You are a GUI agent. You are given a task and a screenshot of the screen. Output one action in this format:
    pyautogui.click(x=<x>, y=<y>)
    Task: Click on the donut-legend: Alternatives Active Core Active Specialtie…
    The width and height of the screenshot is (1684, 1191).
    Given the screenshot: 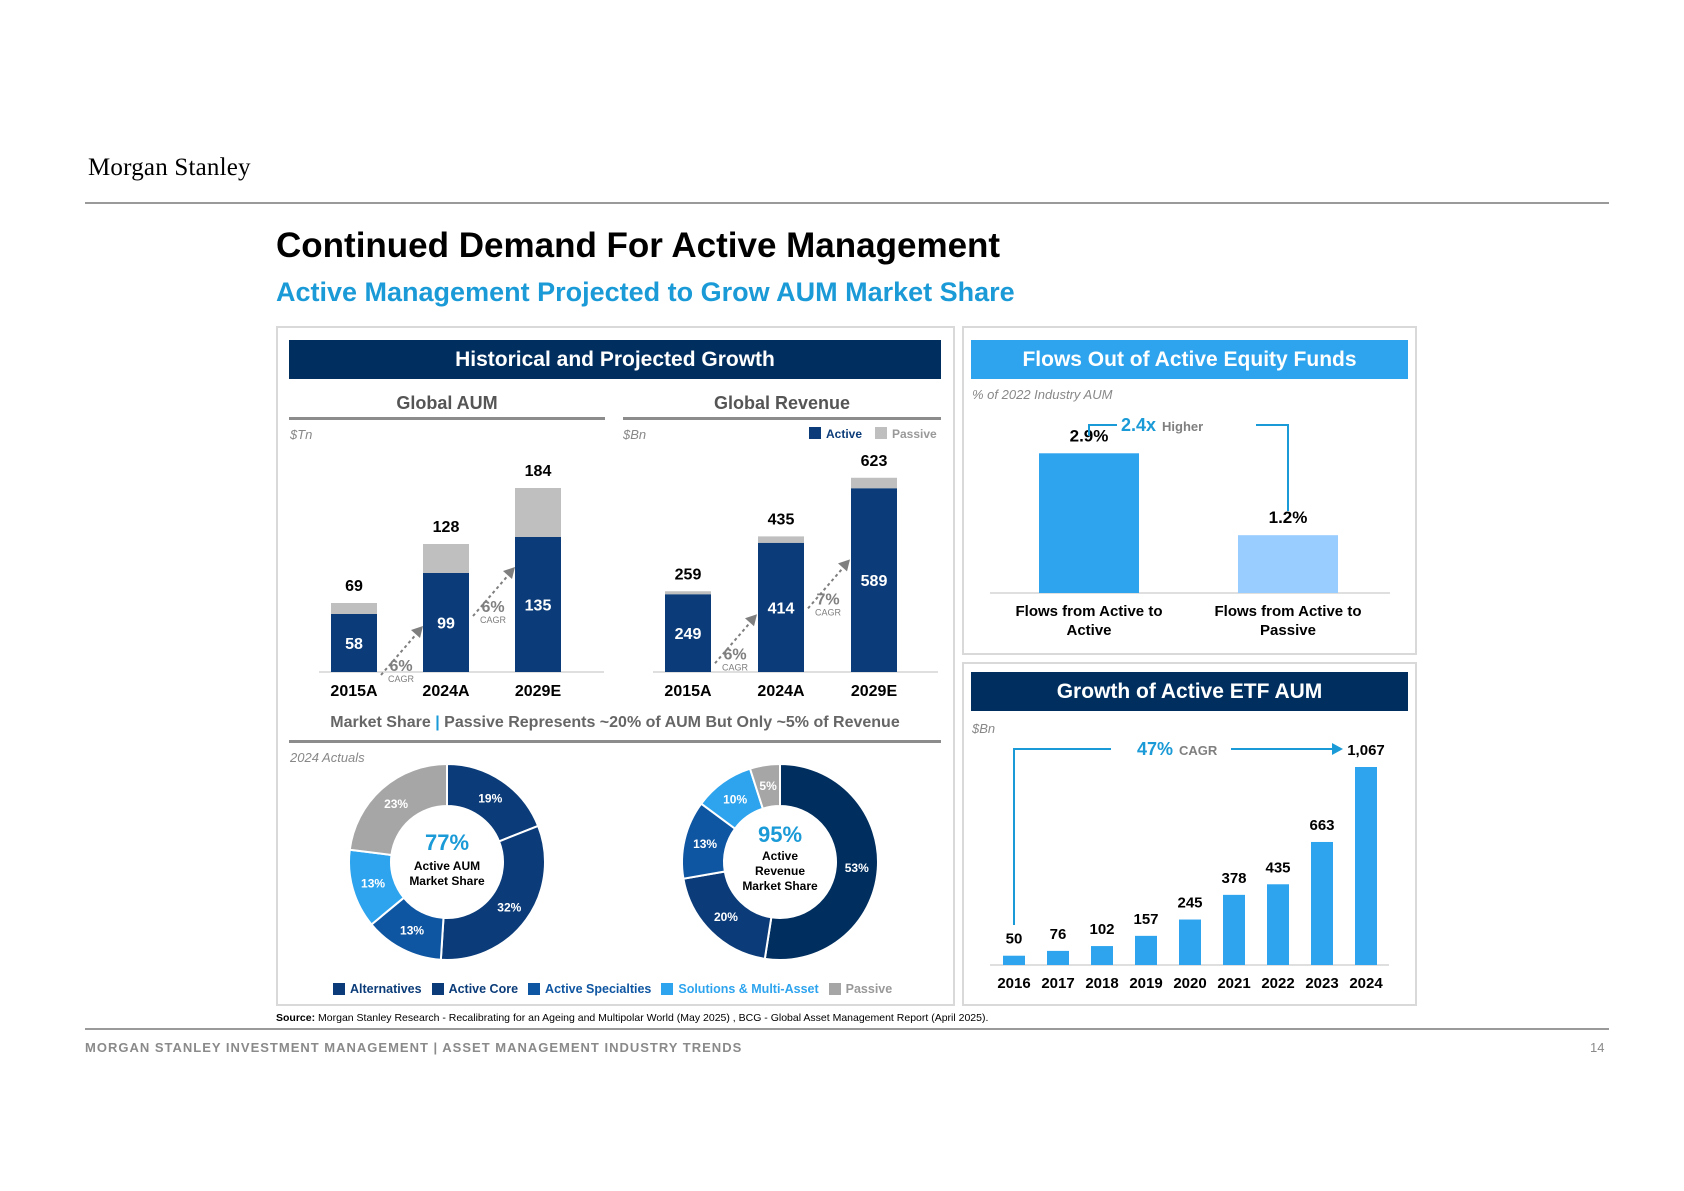 What is the action you would take?
    pyautogui.click(x=612, y=989)
    